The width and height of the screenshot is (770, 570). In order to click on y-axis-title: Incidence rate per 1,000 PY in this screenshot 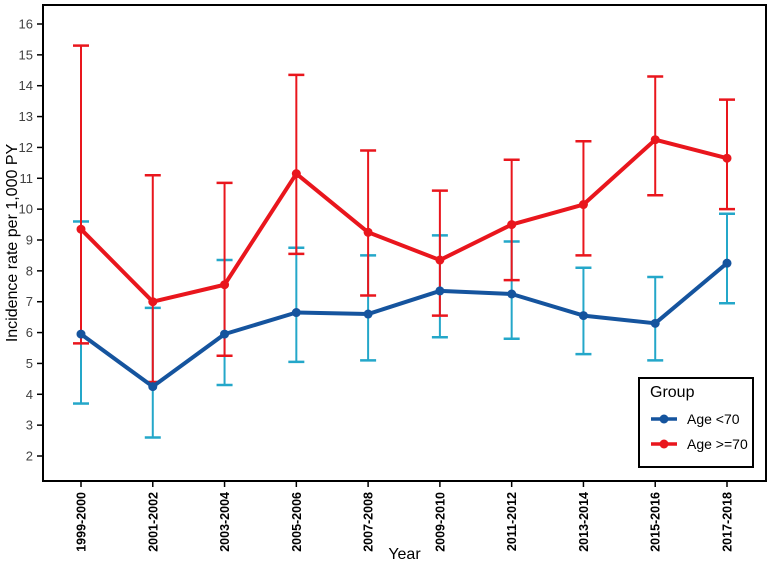, I will do `click(12, 243)`.